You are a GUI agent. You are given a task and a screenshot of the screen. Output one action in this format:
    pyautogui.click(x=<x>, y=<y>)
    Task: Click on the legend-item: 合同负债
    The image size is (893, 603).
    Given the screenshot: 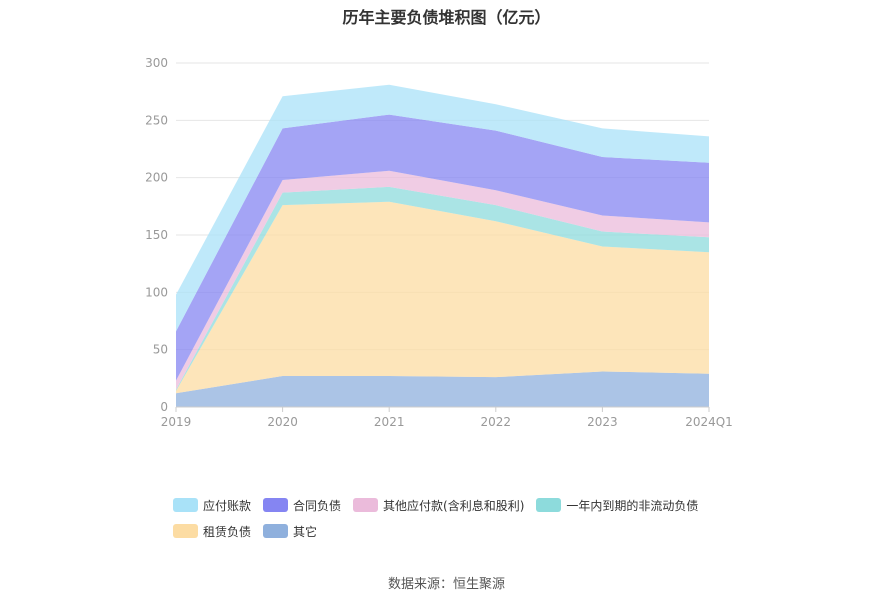 What is the action you would take?
    pyautogui.click(x=302, y=505)
    